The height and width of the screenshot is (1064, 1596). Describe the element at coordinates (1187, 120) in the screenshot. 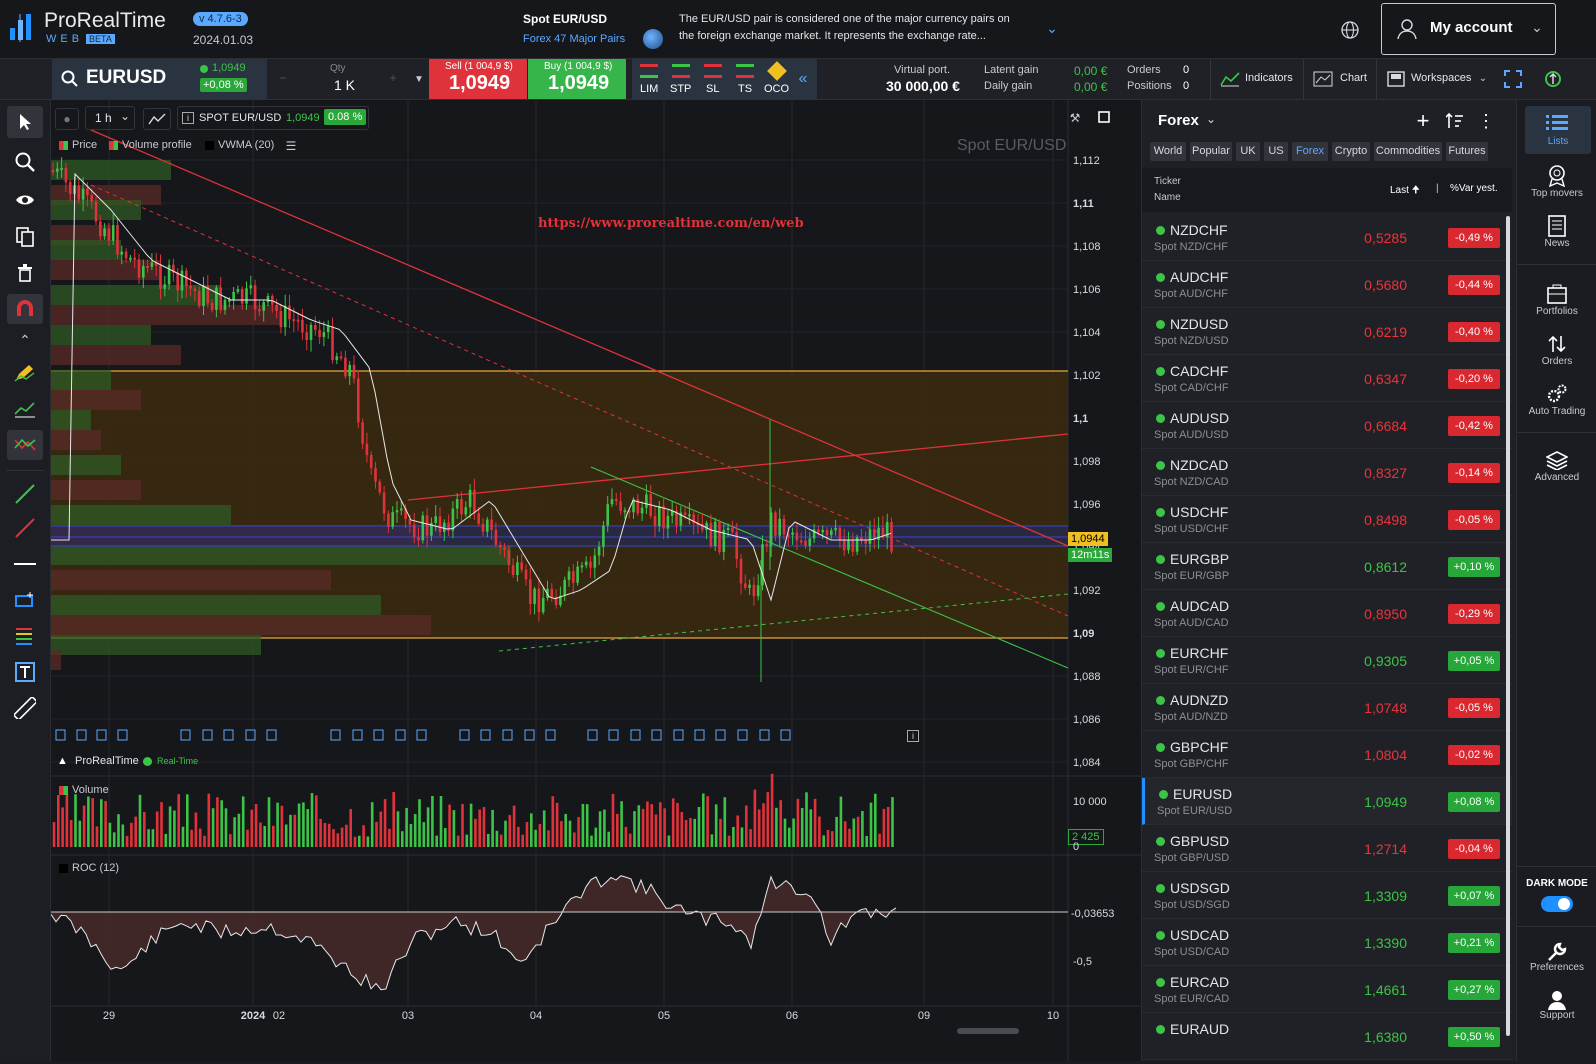

I see `watchlist-title: Forex ⌄` at that location.